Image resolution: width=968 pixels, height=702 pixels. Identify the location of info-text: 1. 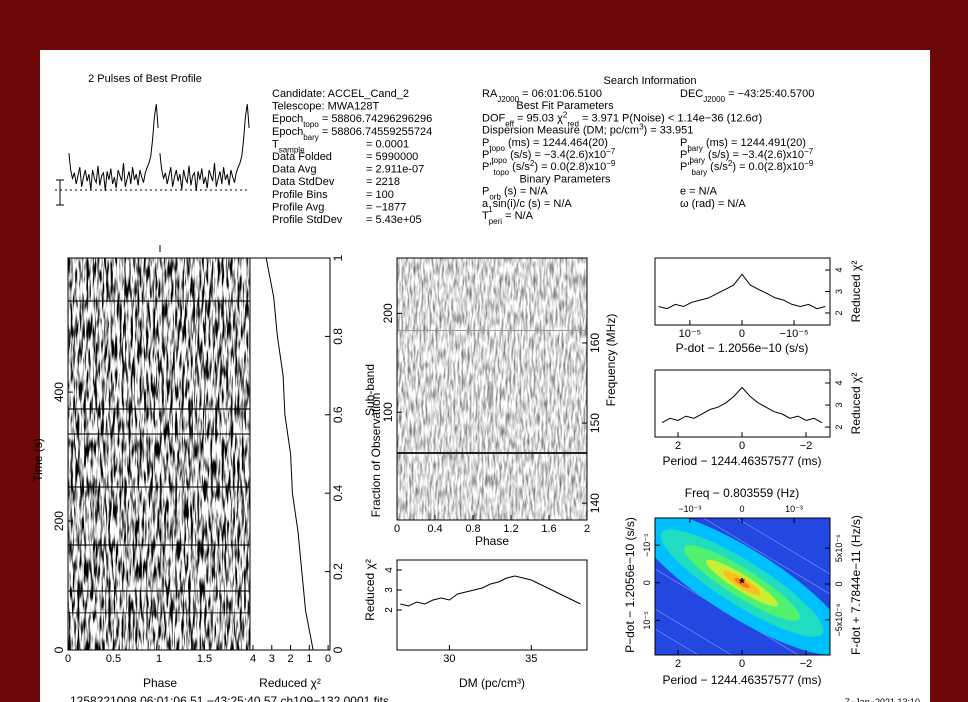
(490, 208).